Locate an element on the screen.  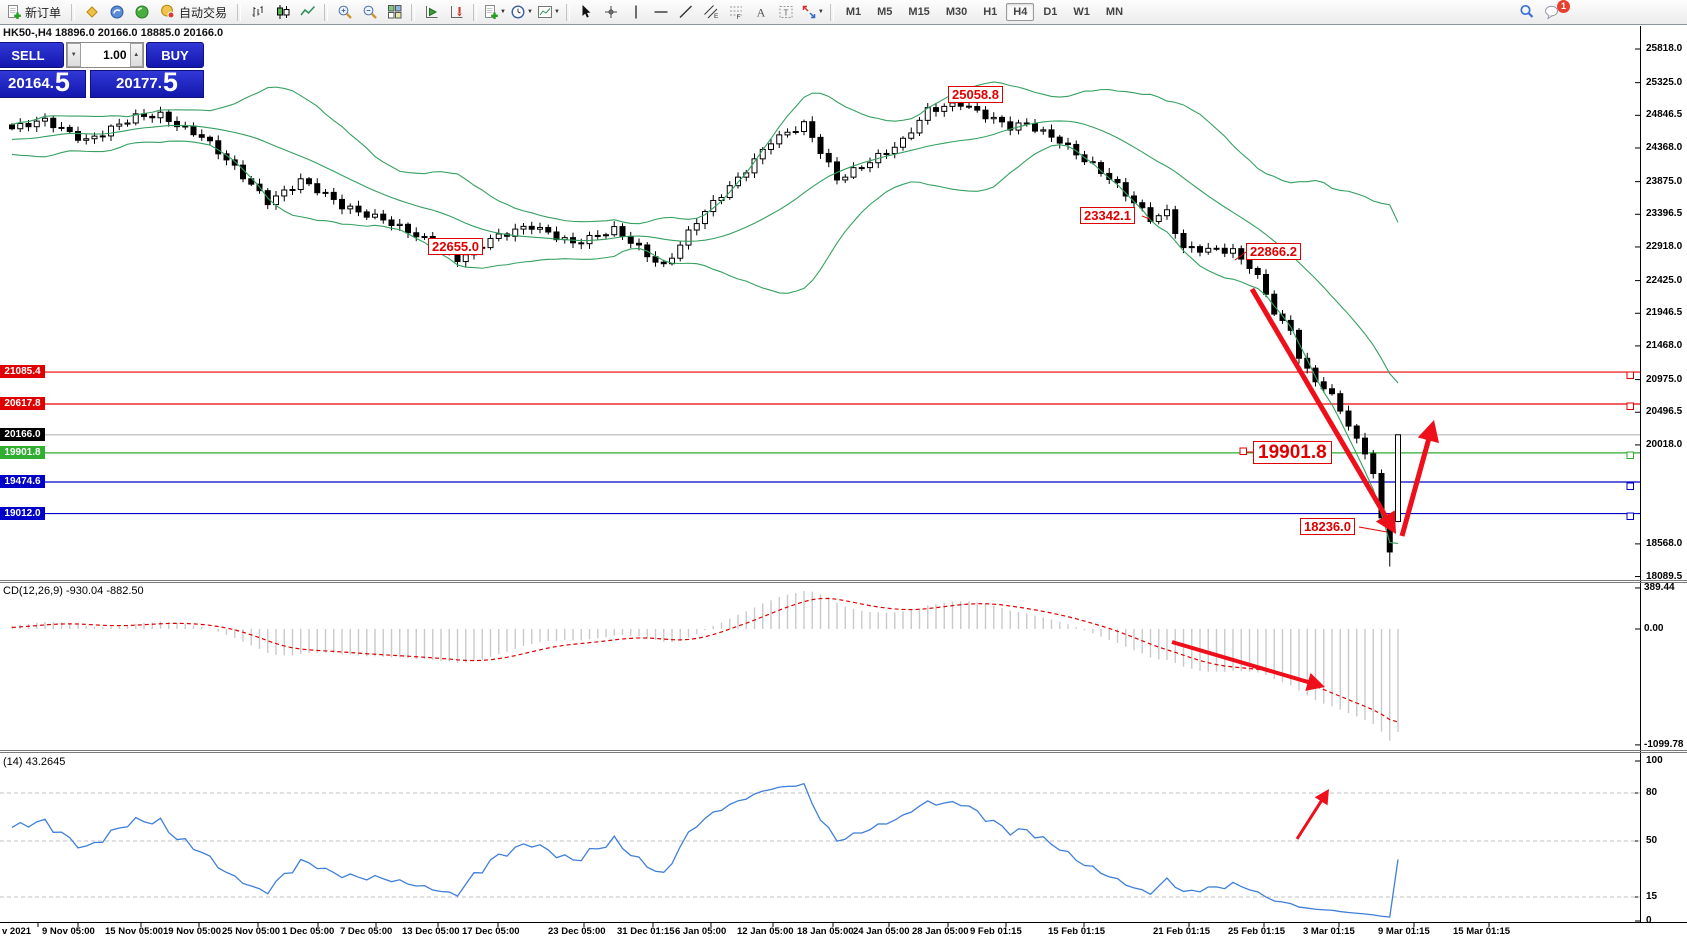
tile-windows-button is located at coordinates (394, 12).